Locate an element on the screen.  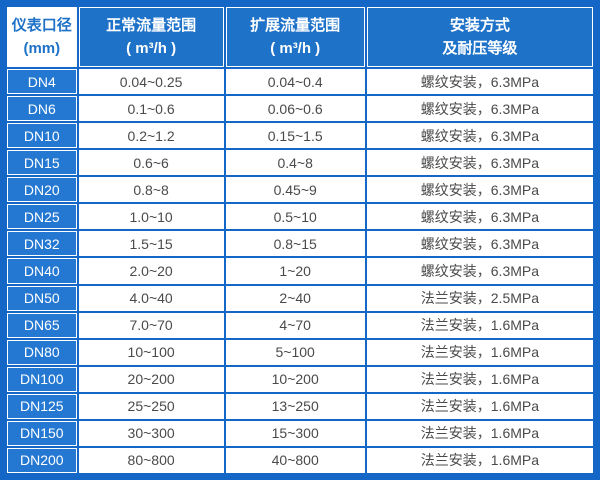
table-row: DN50 4.0~40 2~40 法兰安装，2.5MPa is located at coordinates (300, 298).